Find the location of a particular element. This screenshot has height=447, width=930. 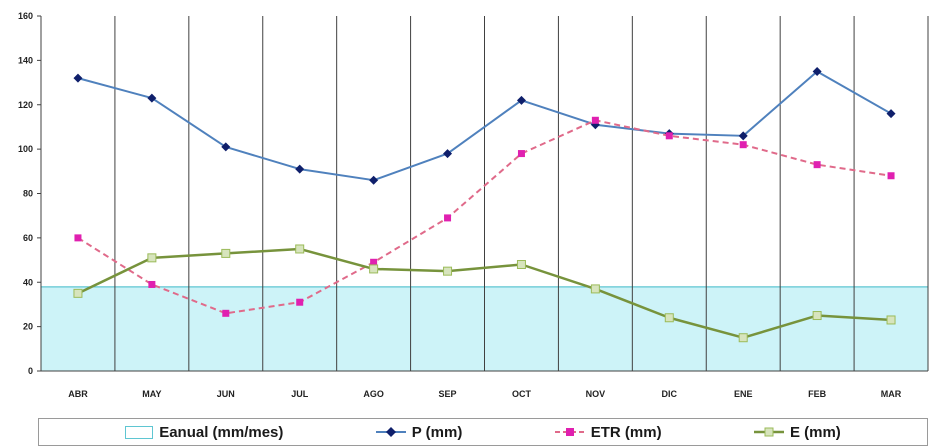

x-tick-label: JUL is located at coordinates (300, 394).